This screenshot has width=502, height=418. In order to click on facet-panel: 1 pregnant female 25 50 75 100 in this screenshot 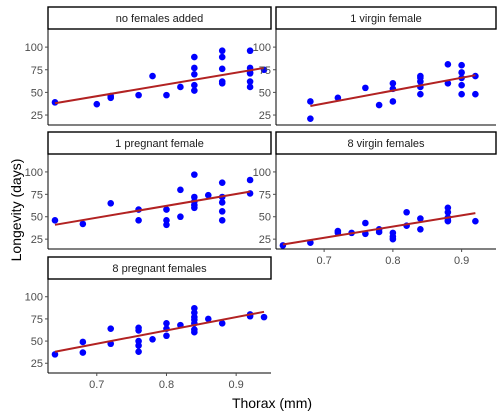, I will do `click(148, 190)`.